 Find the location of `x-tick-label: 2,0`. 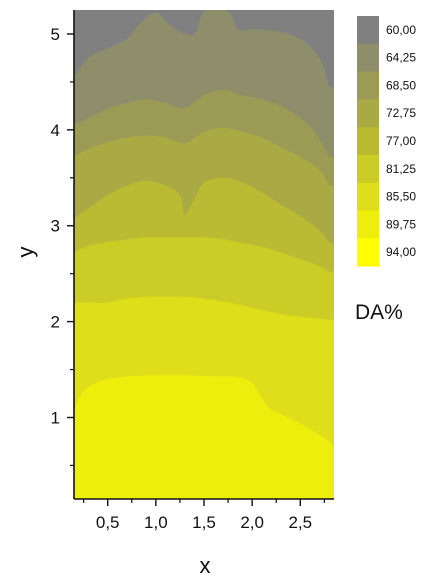

x-tick-label: 2,0 is located at coordinates (252, 522).